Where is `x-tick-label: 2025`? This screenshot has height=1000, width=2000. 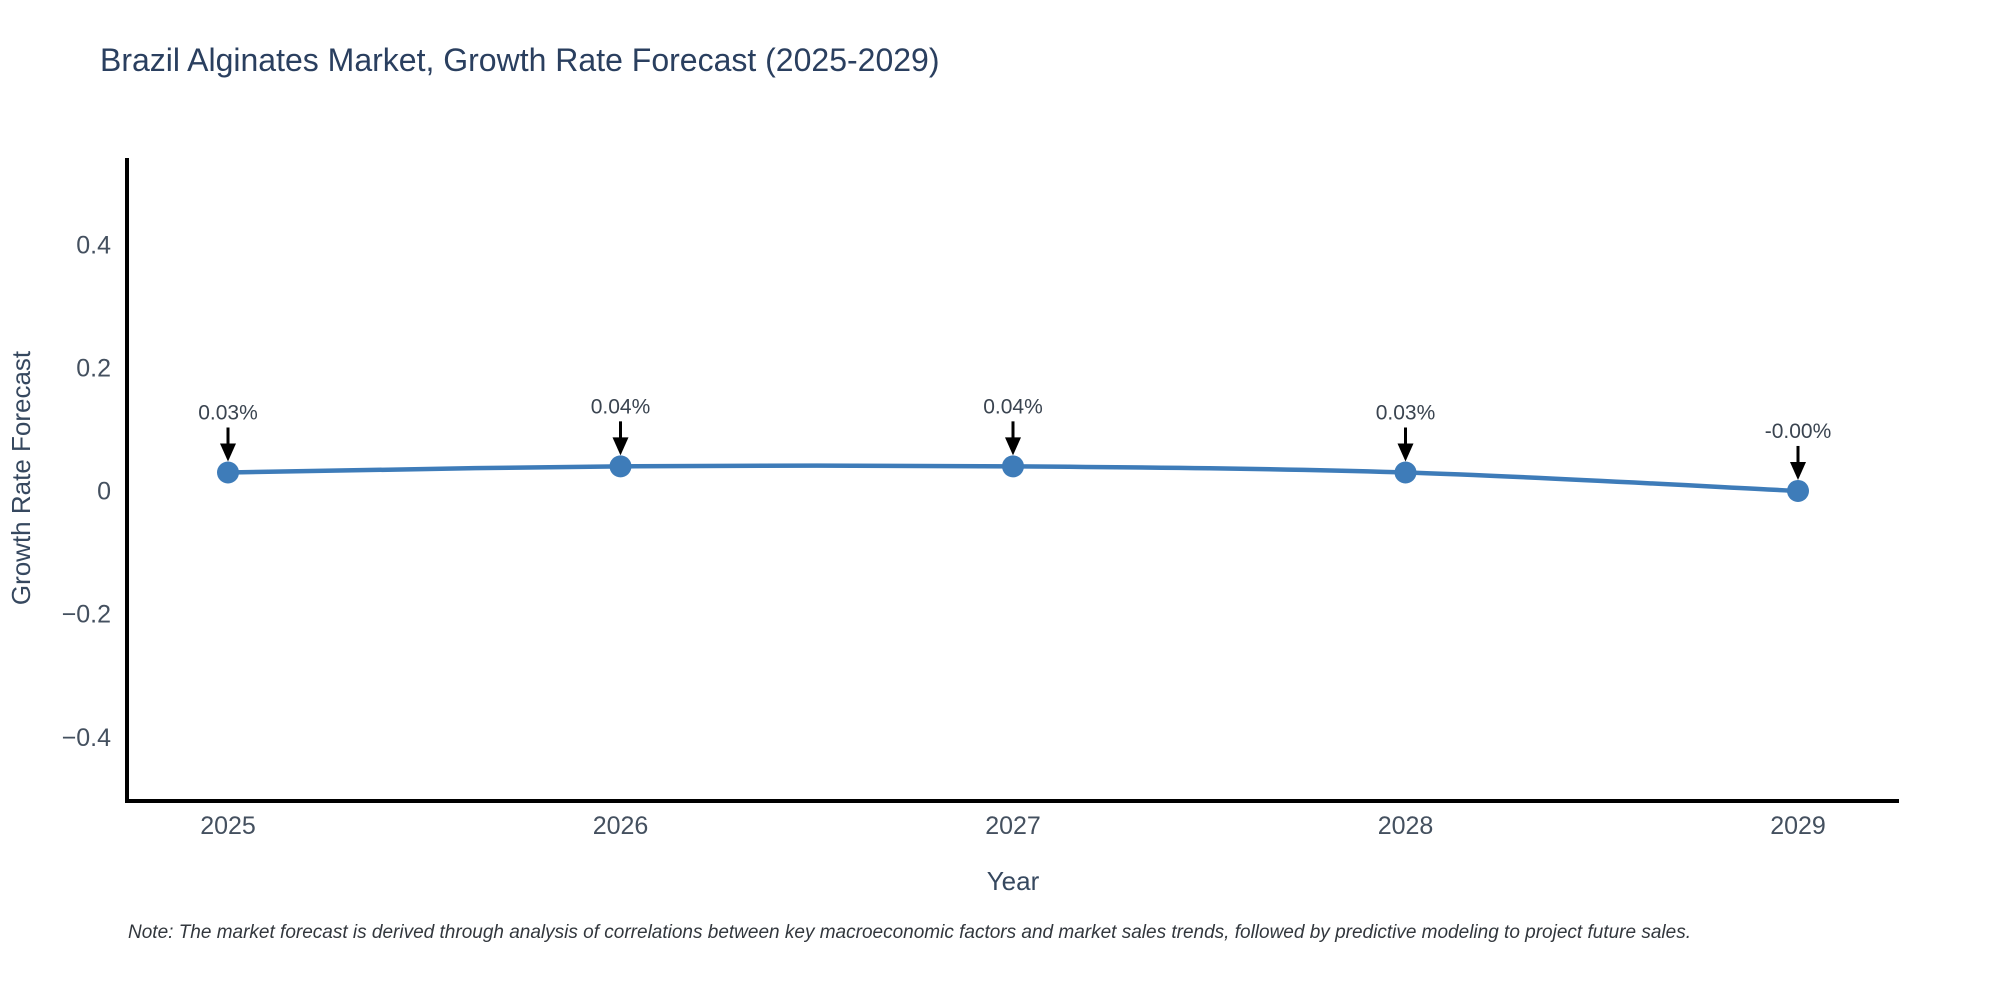
x-tick-label: 2025 is located at coordinates (228, 826).